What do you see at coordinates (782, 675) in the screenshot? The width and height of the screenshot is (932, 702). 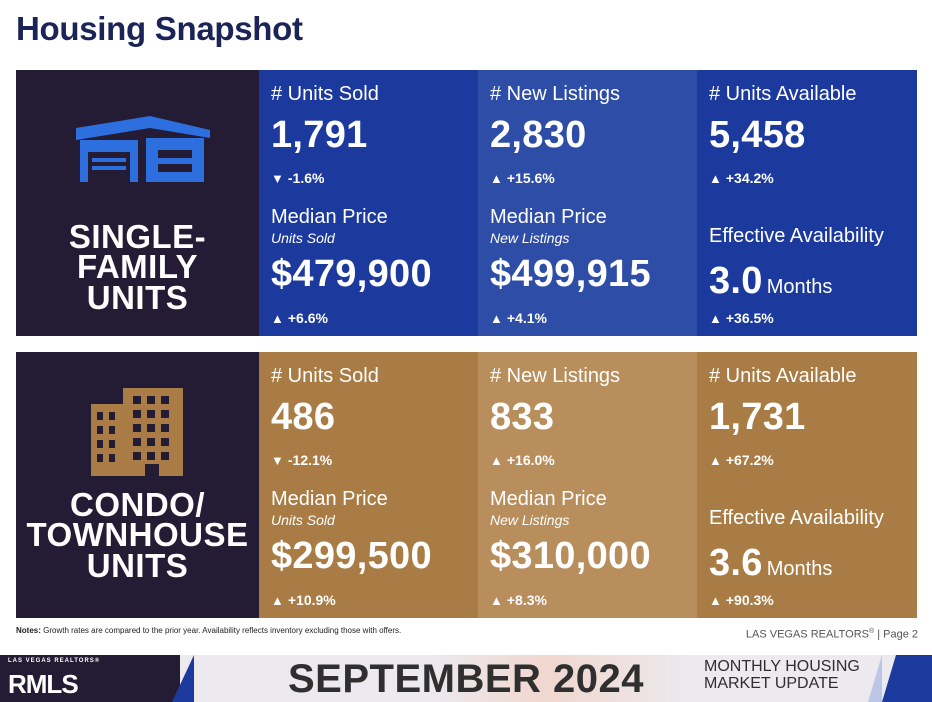 I see `report-type: MONTHLY HOUSING MARKET UPDATE` at bounding box center [782, 675].